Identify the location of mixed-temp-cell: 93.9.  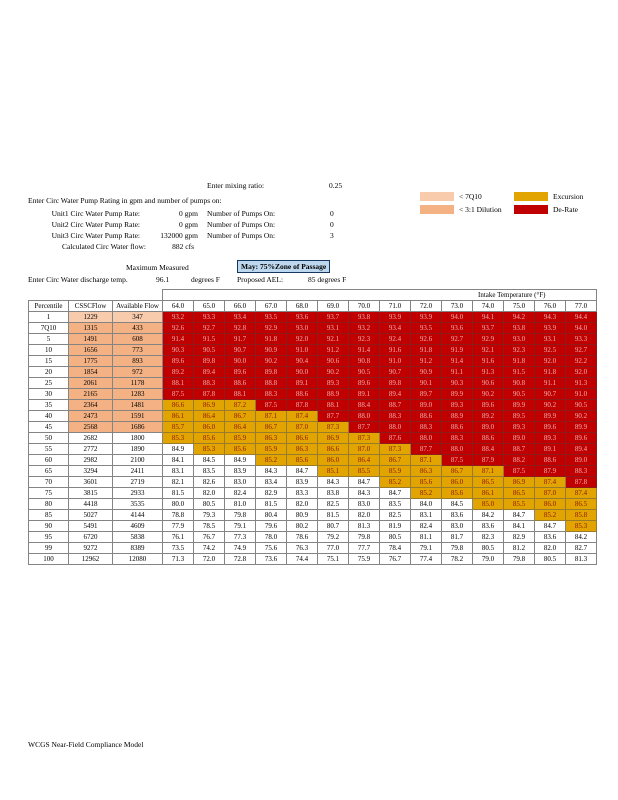
(550, 328).